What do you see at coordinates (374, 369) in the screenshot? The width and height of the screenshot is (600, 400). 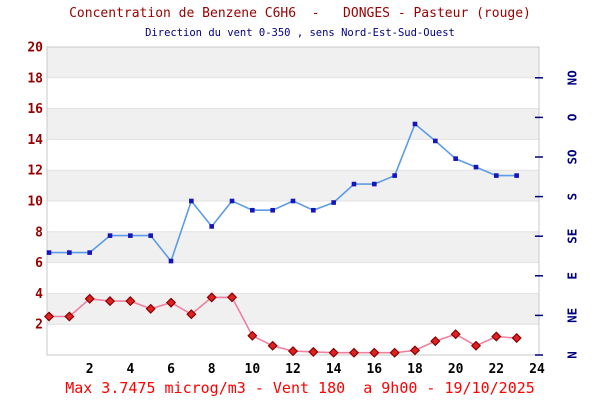 I see `x-axis-label: 16` at bounding box center [374, 369].